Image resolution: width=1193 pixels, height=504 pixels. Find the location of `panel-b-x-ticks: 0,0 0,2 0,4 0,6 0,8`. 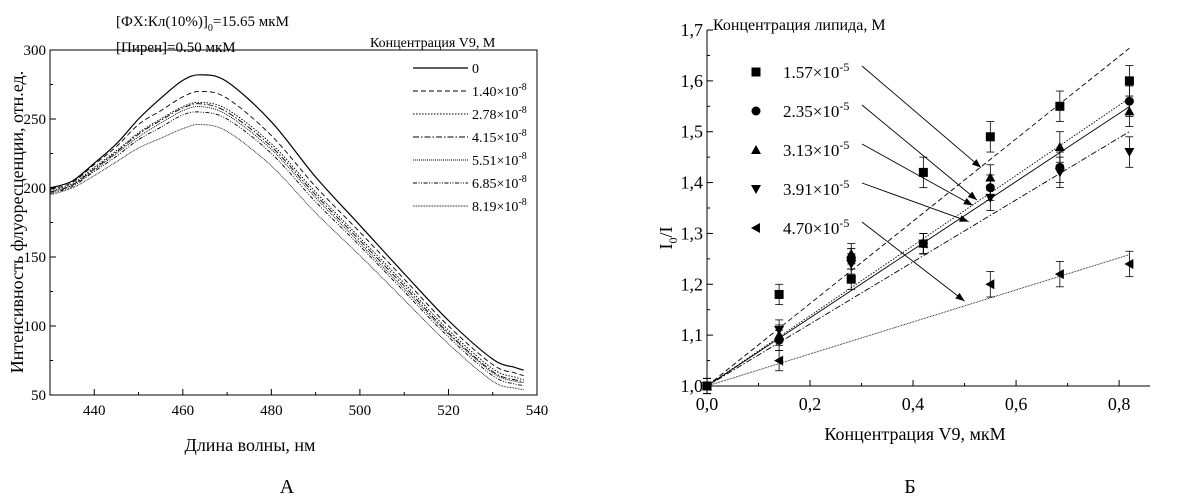

panel-b-x-ticks: 0,0 0,2 0,4 0,6 0,8 is located at coordinates (913, 397).